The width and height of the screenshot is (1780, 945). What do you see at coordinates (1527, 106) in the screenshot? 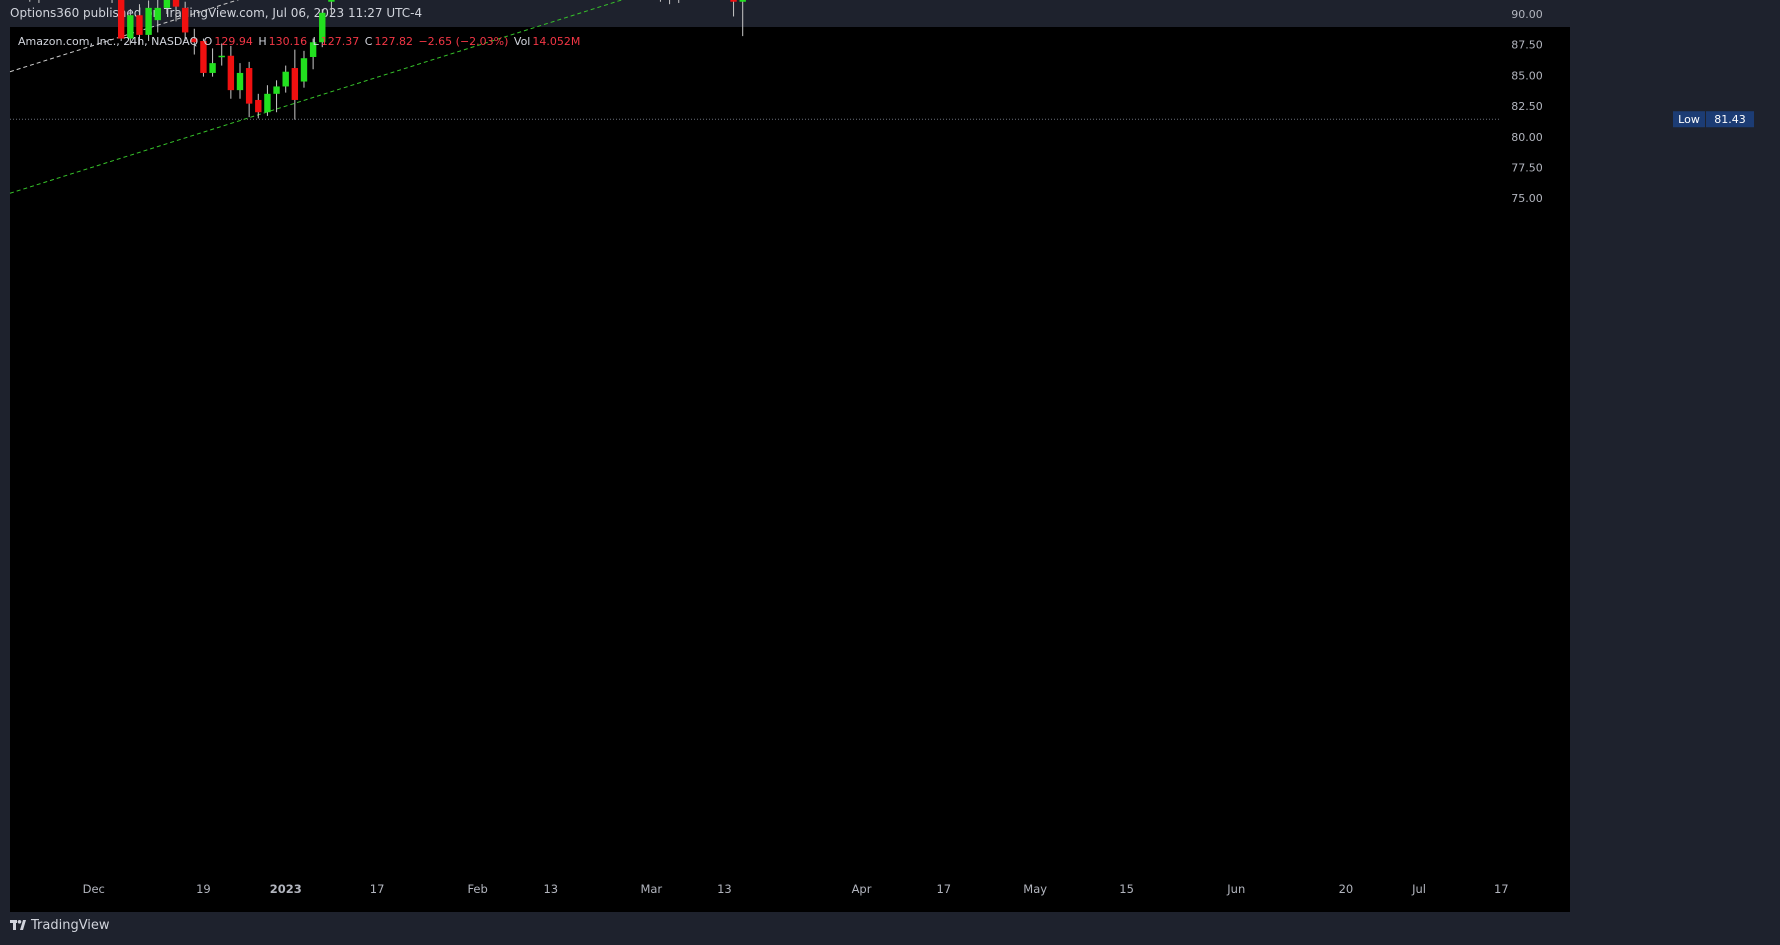
I see `y-tick-label: 82.50` at bounding box center [1527, 106].